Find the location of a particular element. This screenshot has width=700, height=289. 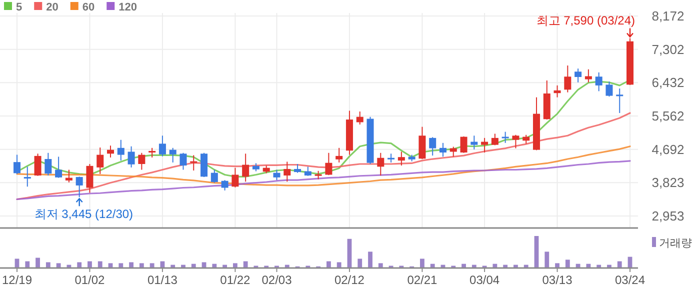

annotation: 최저 3,445 (12/30) is located at coordinates (84, 214).